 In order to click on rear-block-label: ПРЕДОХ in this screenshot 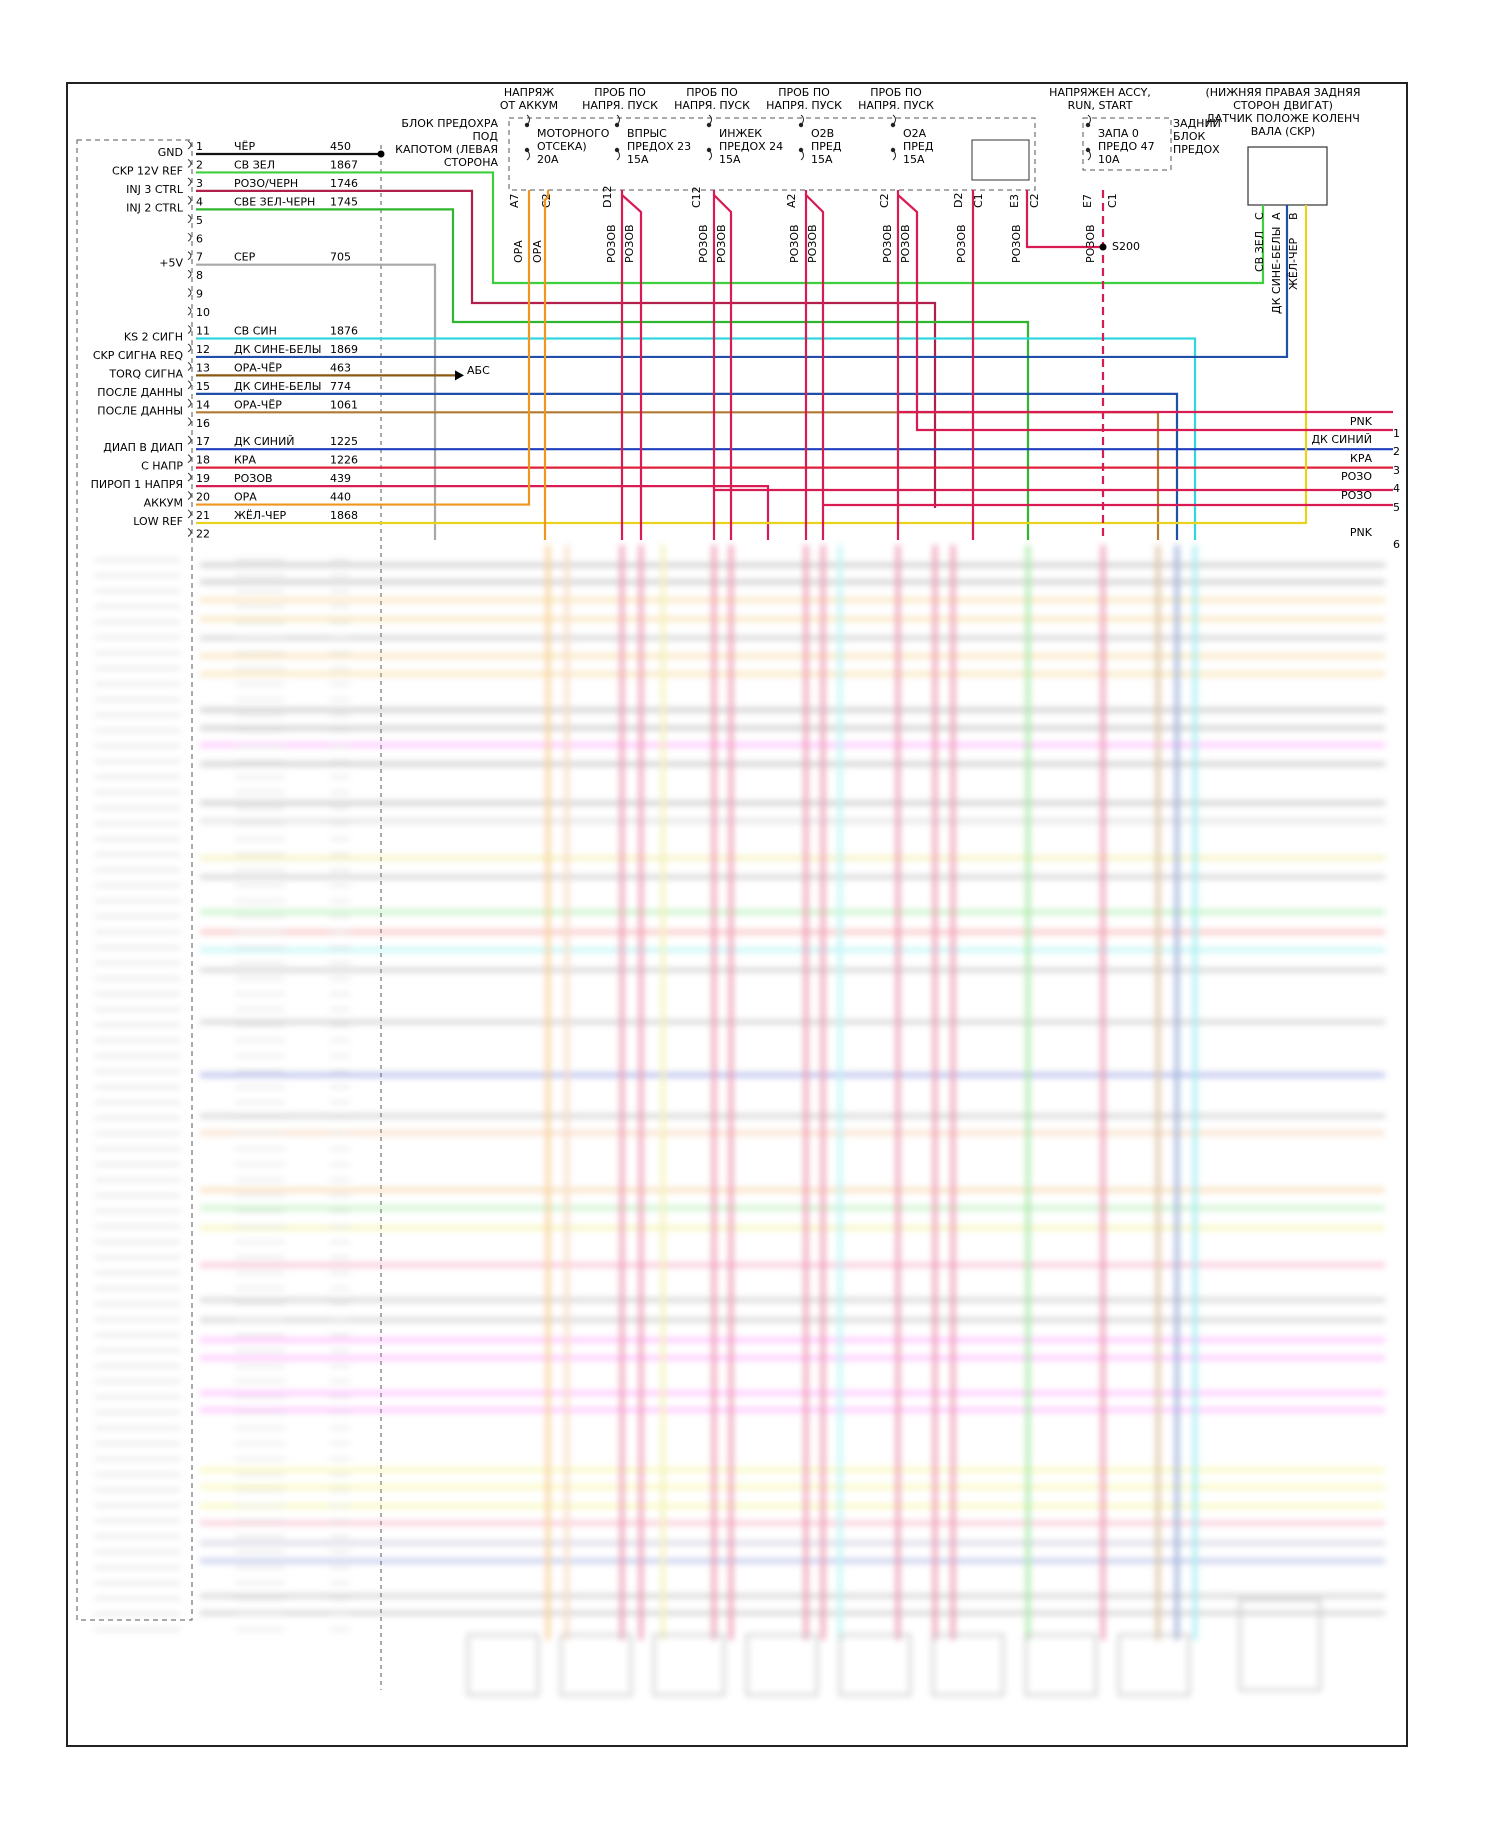, I will do `click(1196, 149)`.